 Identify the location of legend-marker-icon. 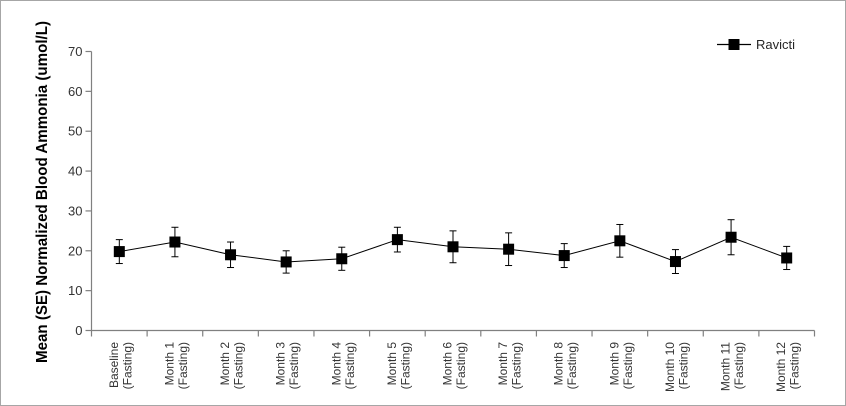
(734, 44).